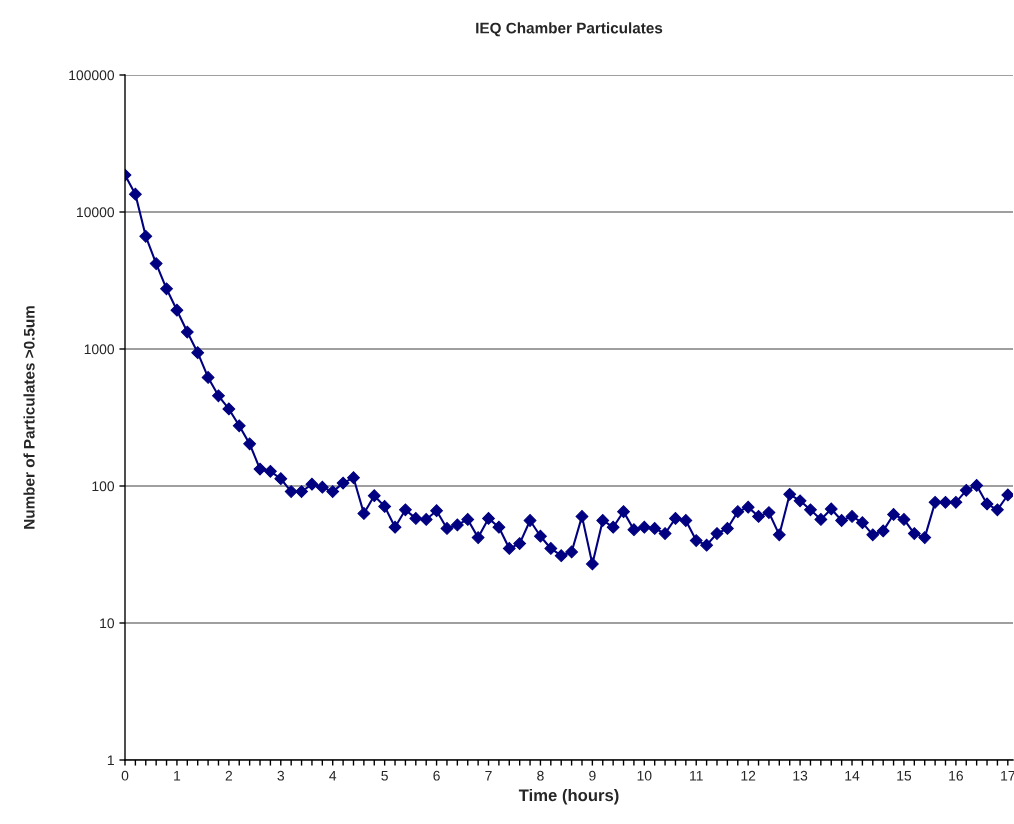 The width and height of the screenshot is (1014, 824). I want to click on x-tick-label: 13, so click(800, 775).